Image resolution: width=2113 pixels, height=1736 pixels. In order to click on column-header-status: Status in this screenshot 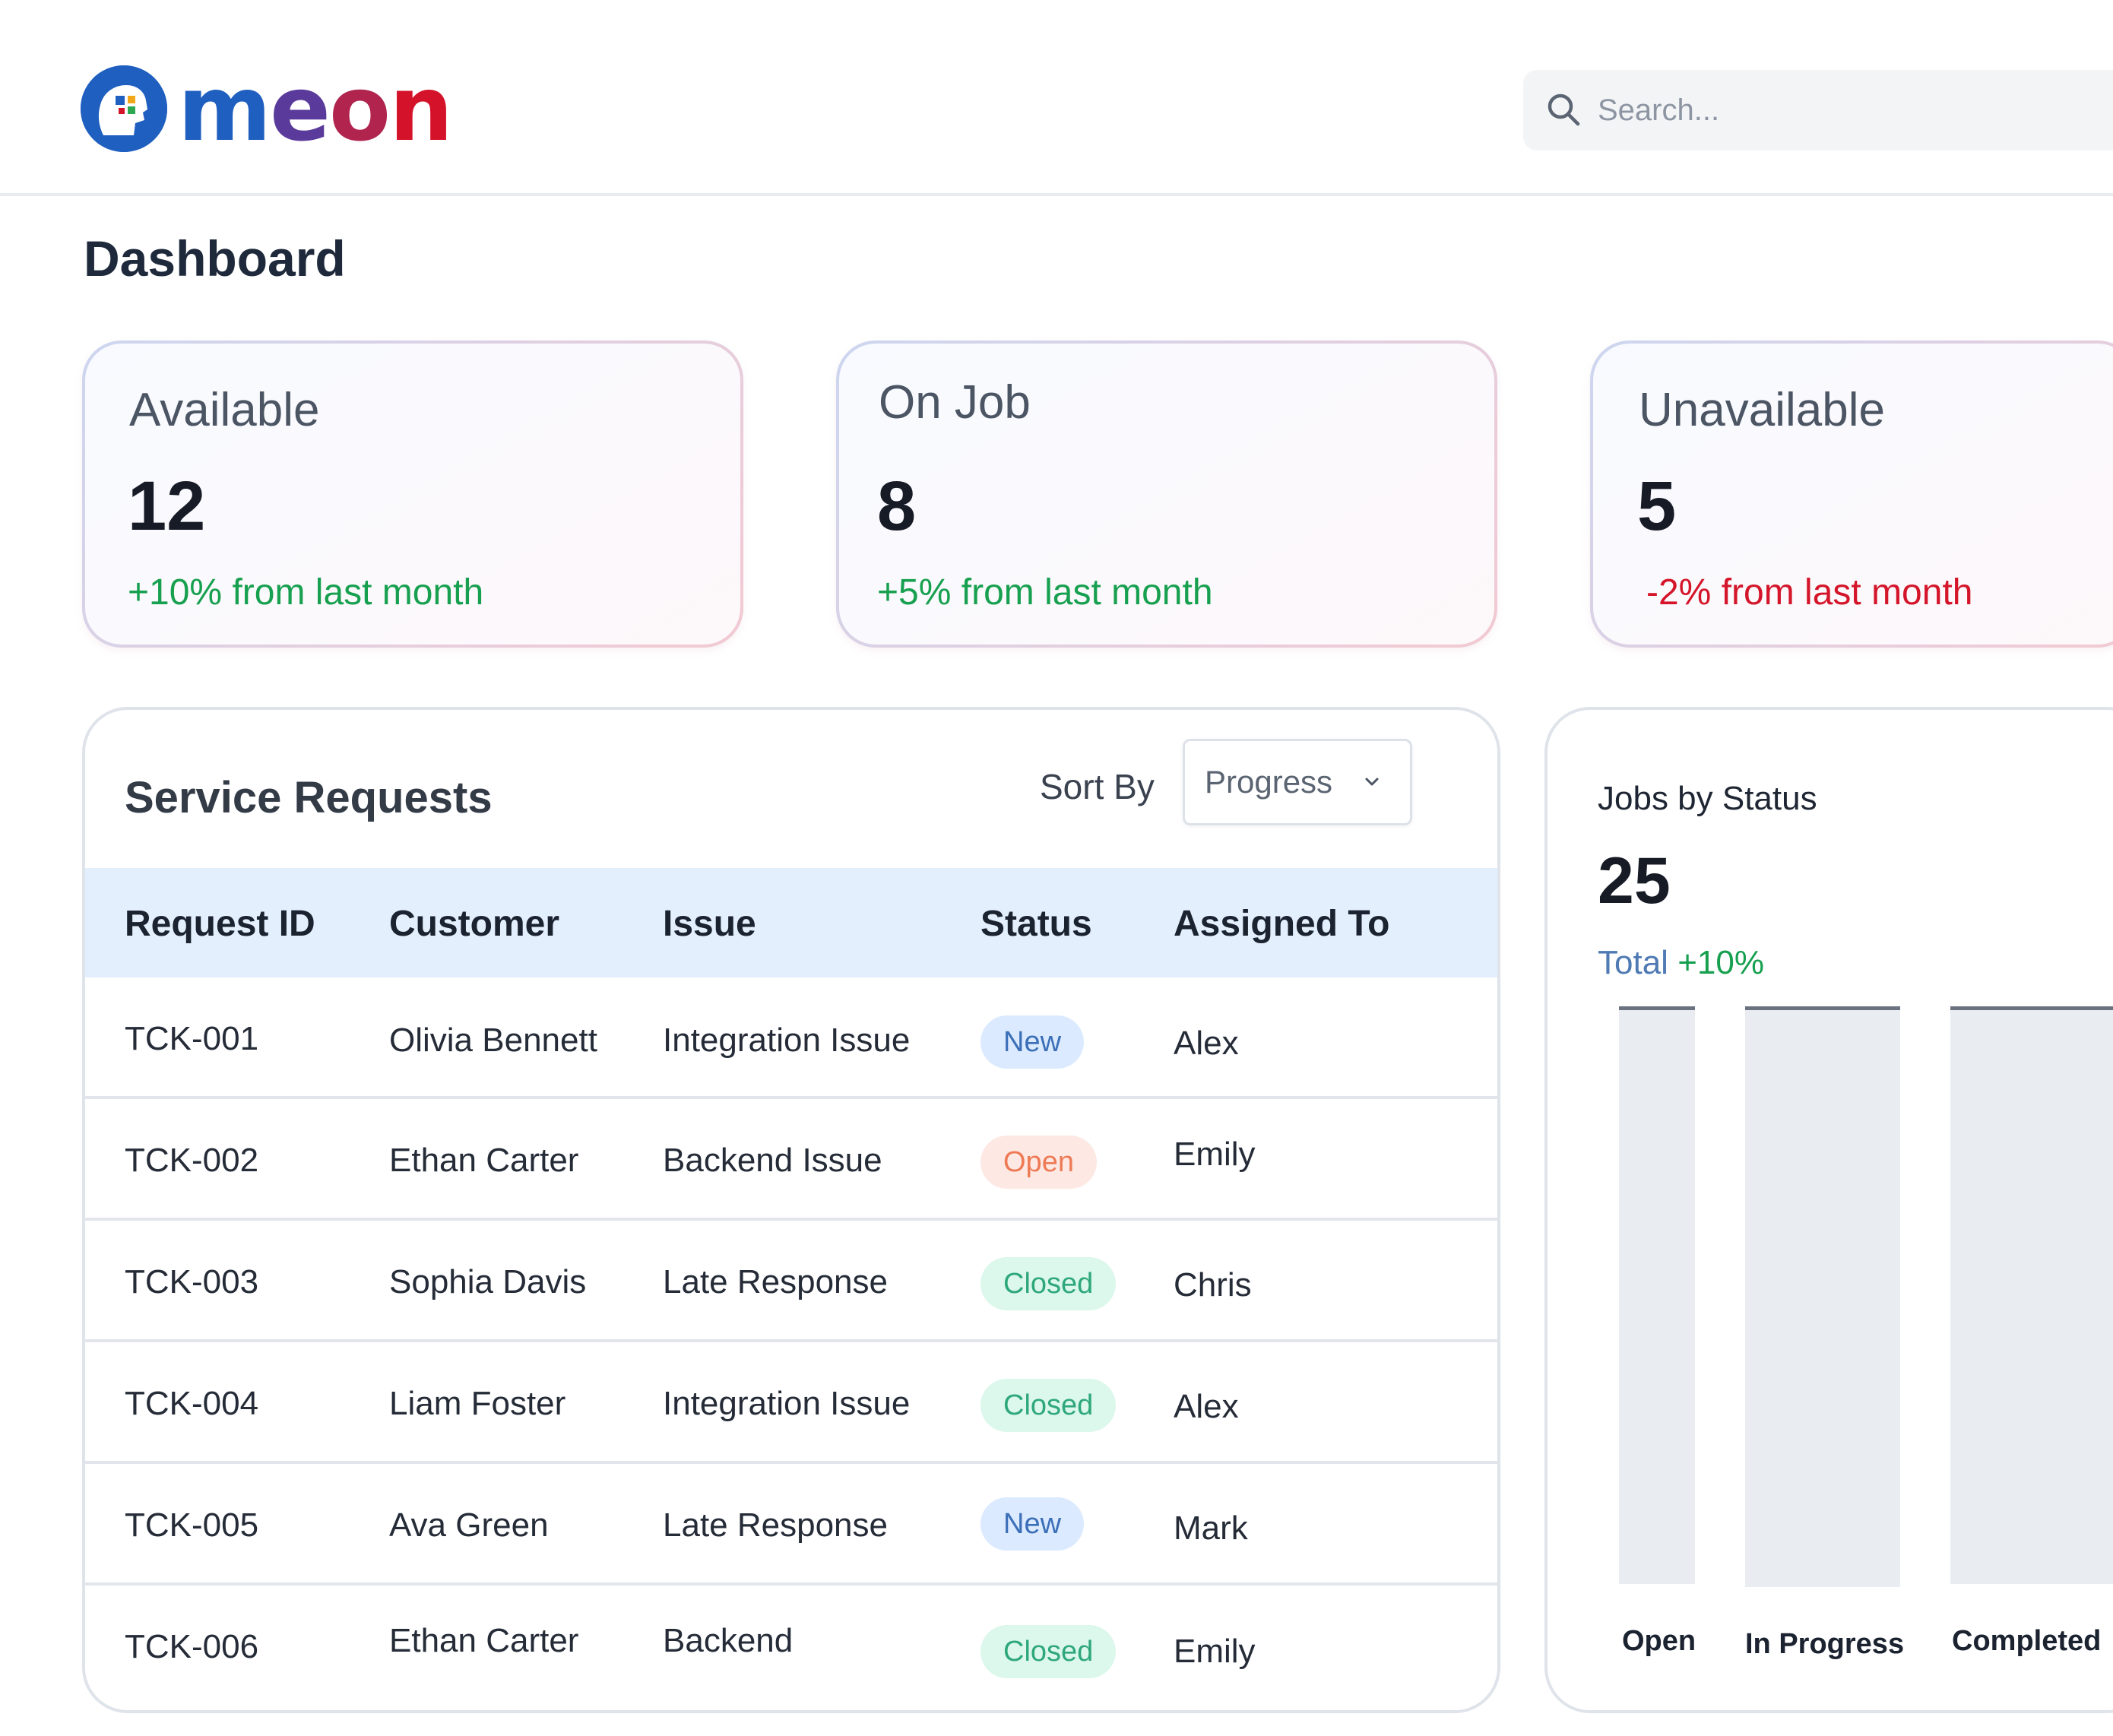, I will do `click(1036, 924)`.